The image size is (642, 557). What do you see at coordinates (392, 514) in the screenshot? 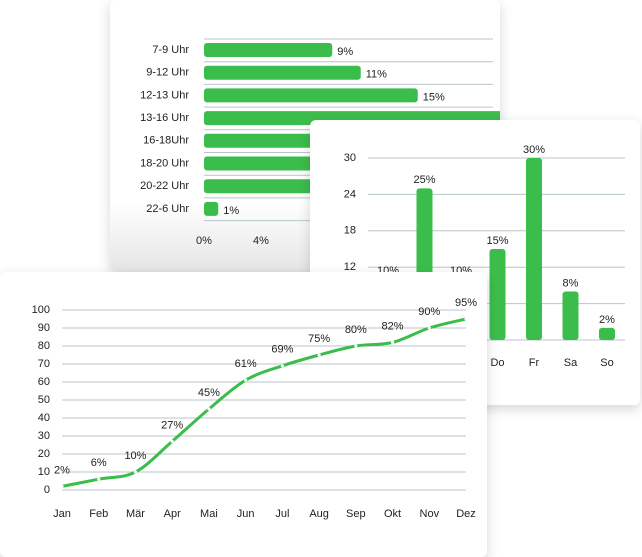
I see `x-tick-label: Okt` at bounding box center [392, 514].